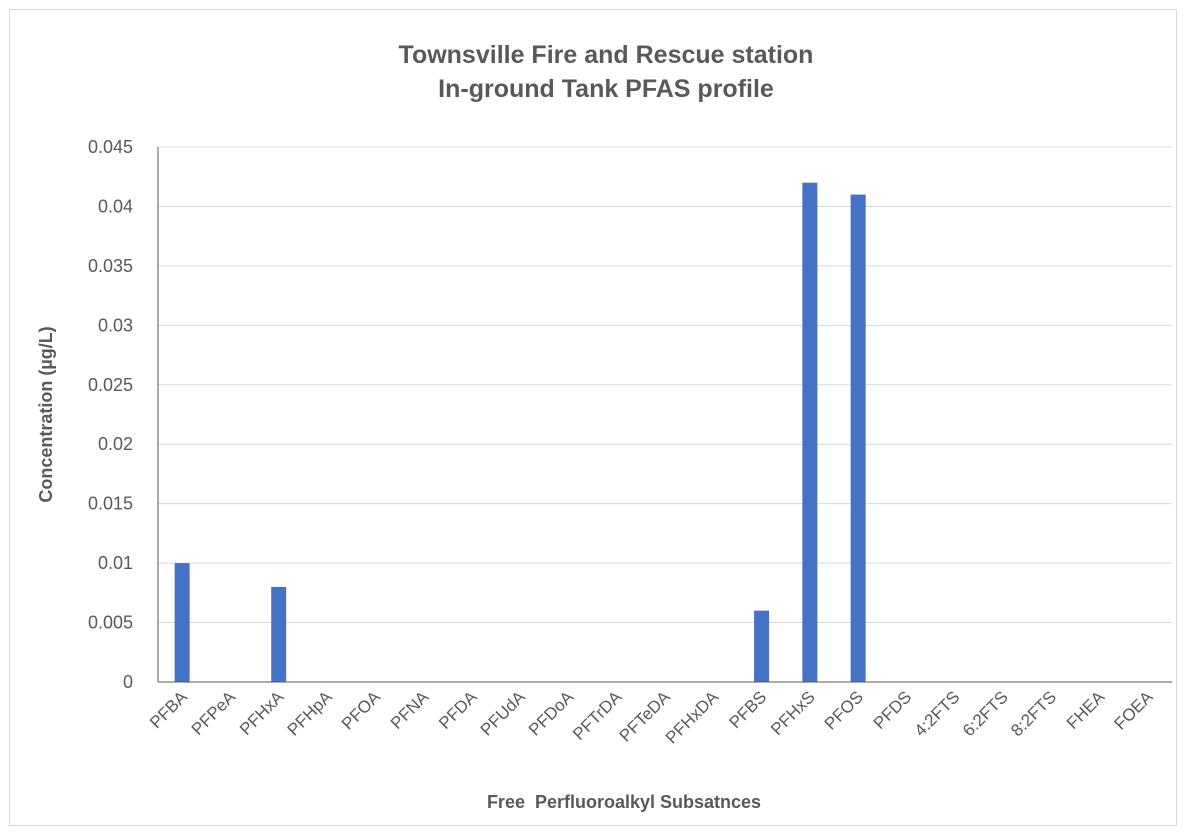  I want to click on y-tick-label: 0.015, so click(110, 504).